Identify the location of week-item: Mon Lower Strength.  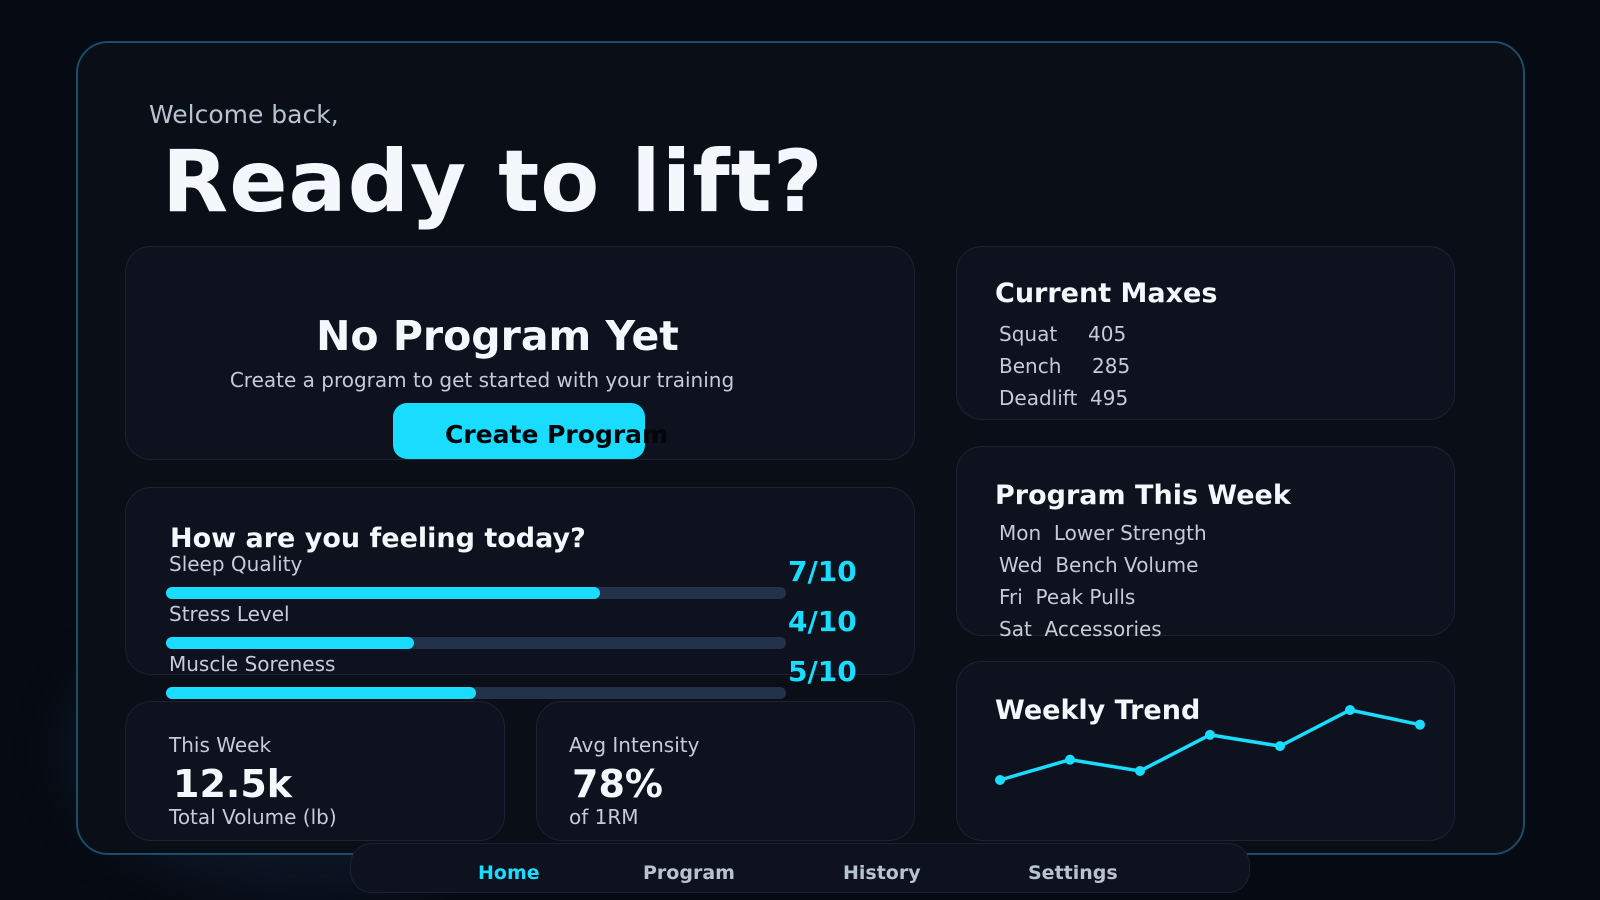
(1103, 533).